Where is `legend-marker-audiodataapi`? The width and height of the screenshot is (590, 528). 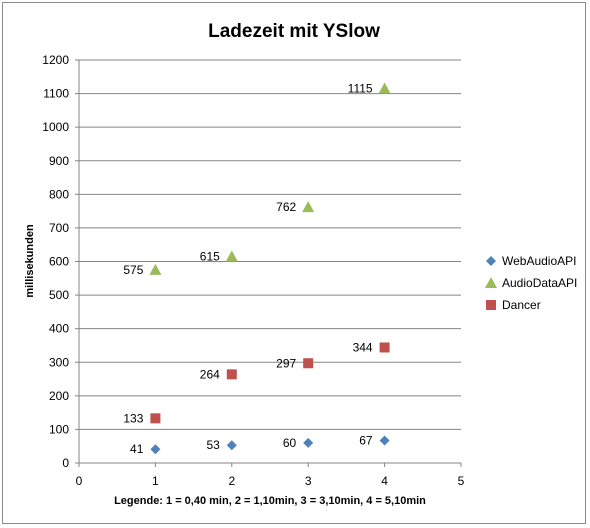
legend-marker-audiodataapi is located at coordinates (491, 282).